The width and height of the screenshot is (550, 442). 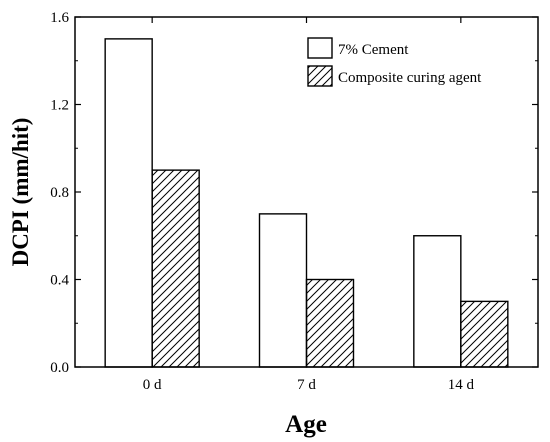 What do you see at coordinates (59, 193) in the screenshot?
I see `y-tick-label: 0.8` at bounding box center [59, 193].